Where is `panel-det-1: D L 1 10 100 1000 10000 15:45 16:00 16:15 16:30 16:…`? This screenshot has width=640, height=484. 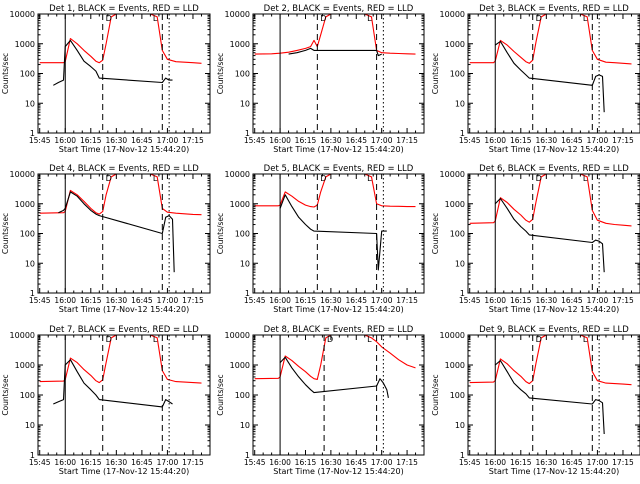 panel-det-1: D L 1 10 100 1000 10000 15:45 16:00 16:15 16:30 16:… is located at coordinates (106, 79).